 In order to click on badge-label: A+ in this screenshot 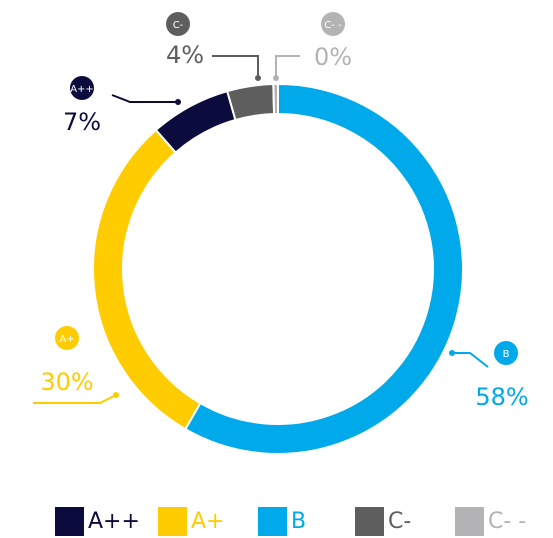, I will do `click(66, 339)`.